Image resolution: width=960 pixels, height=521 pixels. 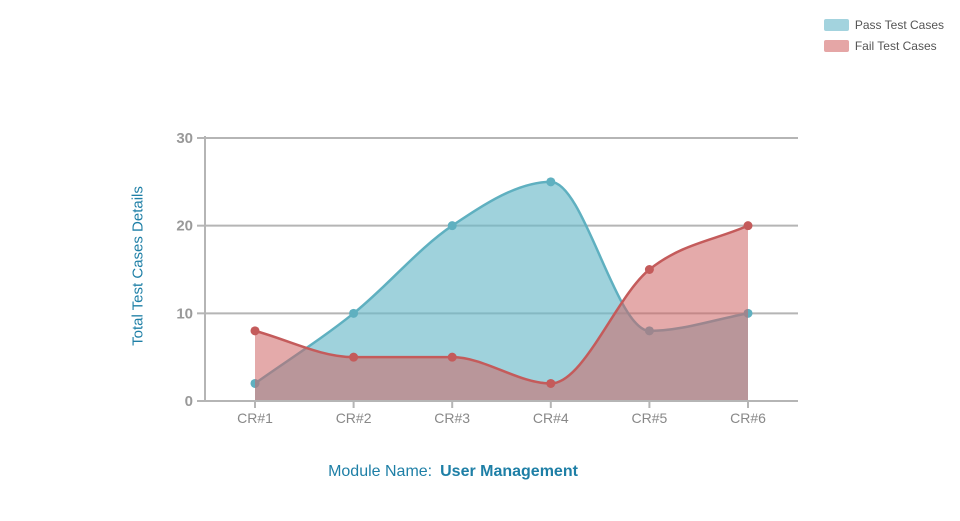 What do you see at coordinates (354, 418) in the screenshot?
I see `x-tick-label-2: CR#2` at bounding box center [354, 418].